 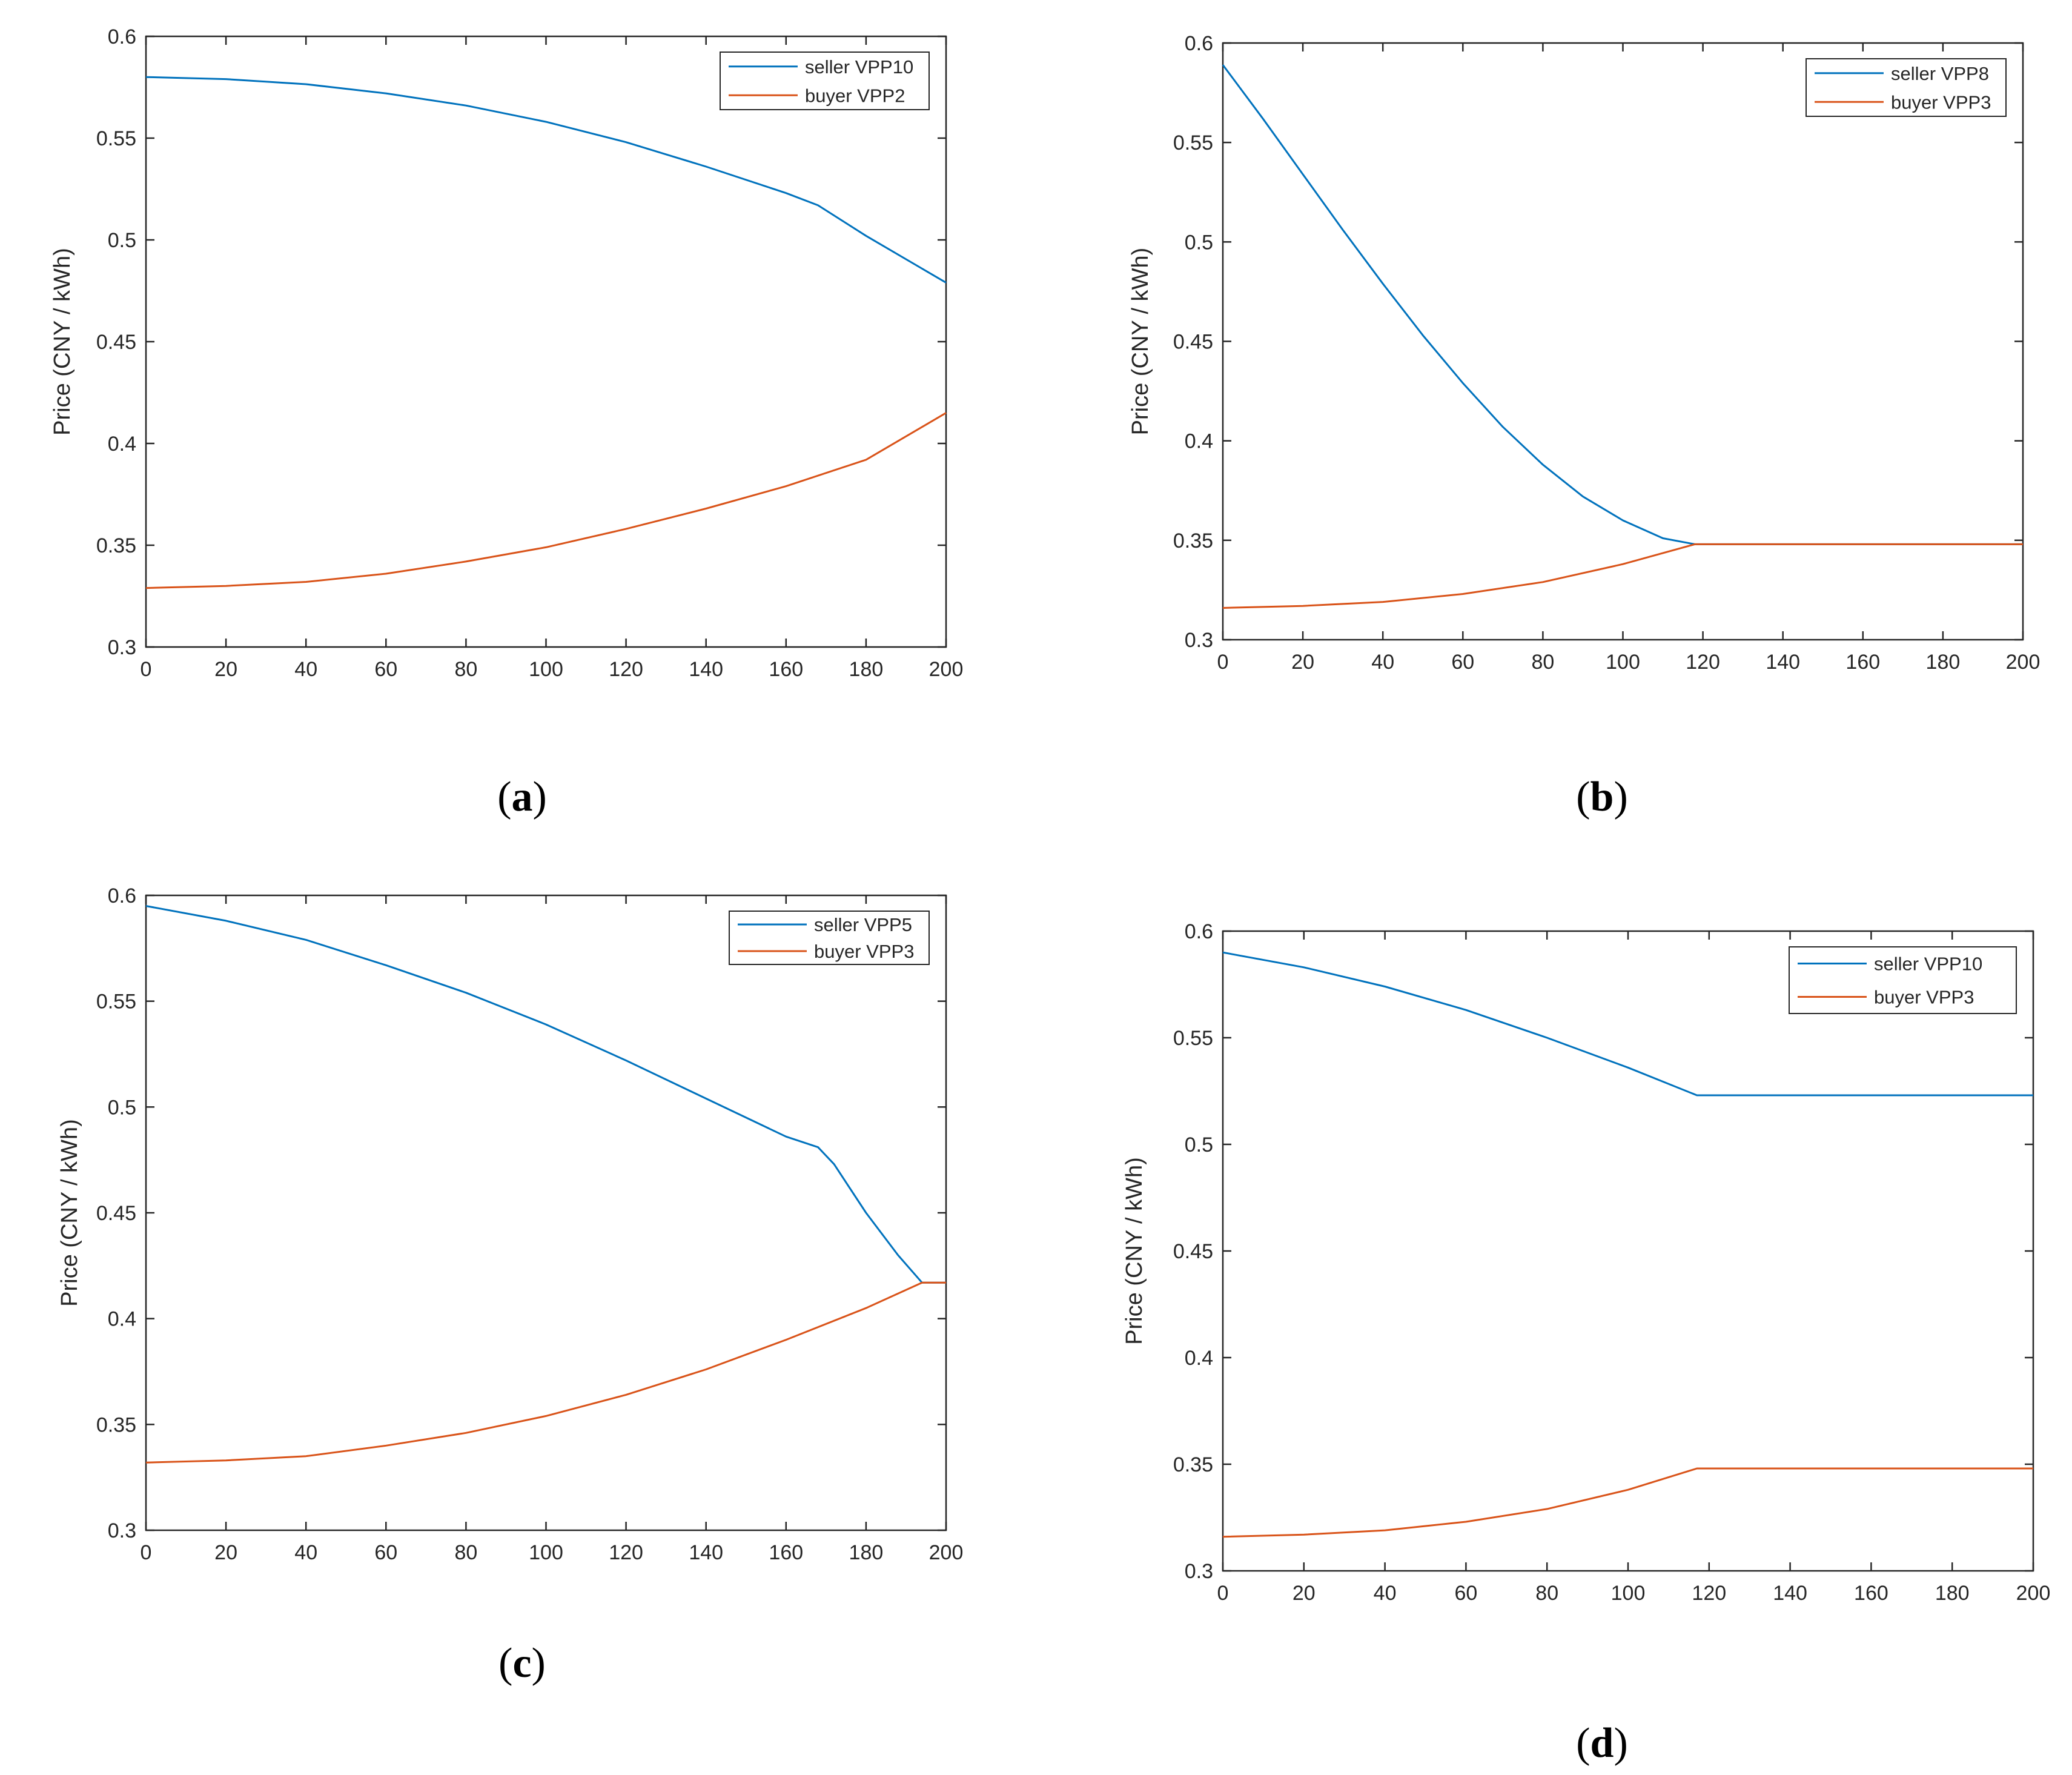 I want to click on chart-a-ytick-label: 0.6, so click(x=122, y=36).